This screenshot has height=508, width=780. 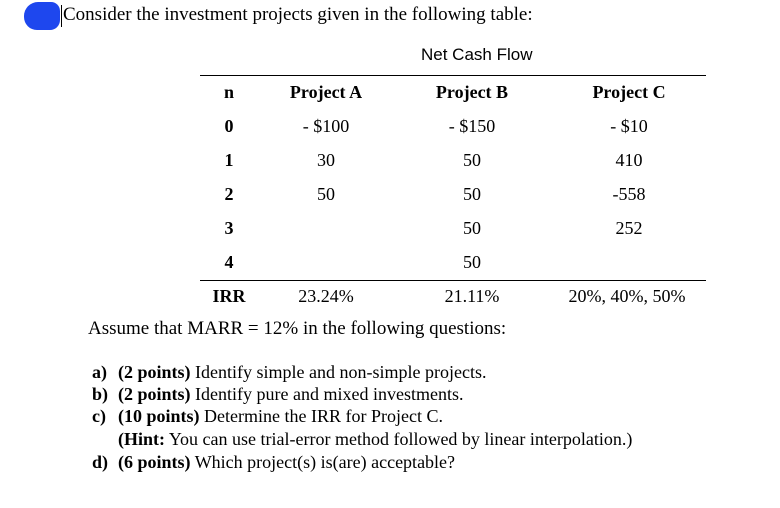 What do you see at coordinates (327, 394) in the screenshot?
I see `question-text: Identify pure and mixed investments.` at bounding box center [327, 394].